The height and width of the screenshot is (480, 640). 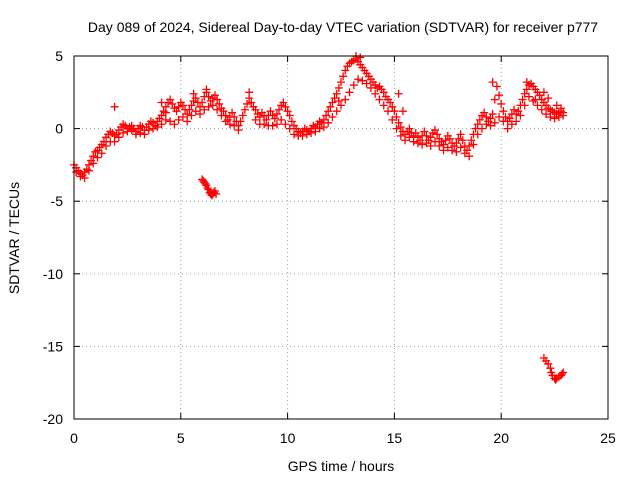 What do you see at coordinates (59, 129) in the screenshot?
I see `y-tick-label: 0` at bounding box center [59, 129].